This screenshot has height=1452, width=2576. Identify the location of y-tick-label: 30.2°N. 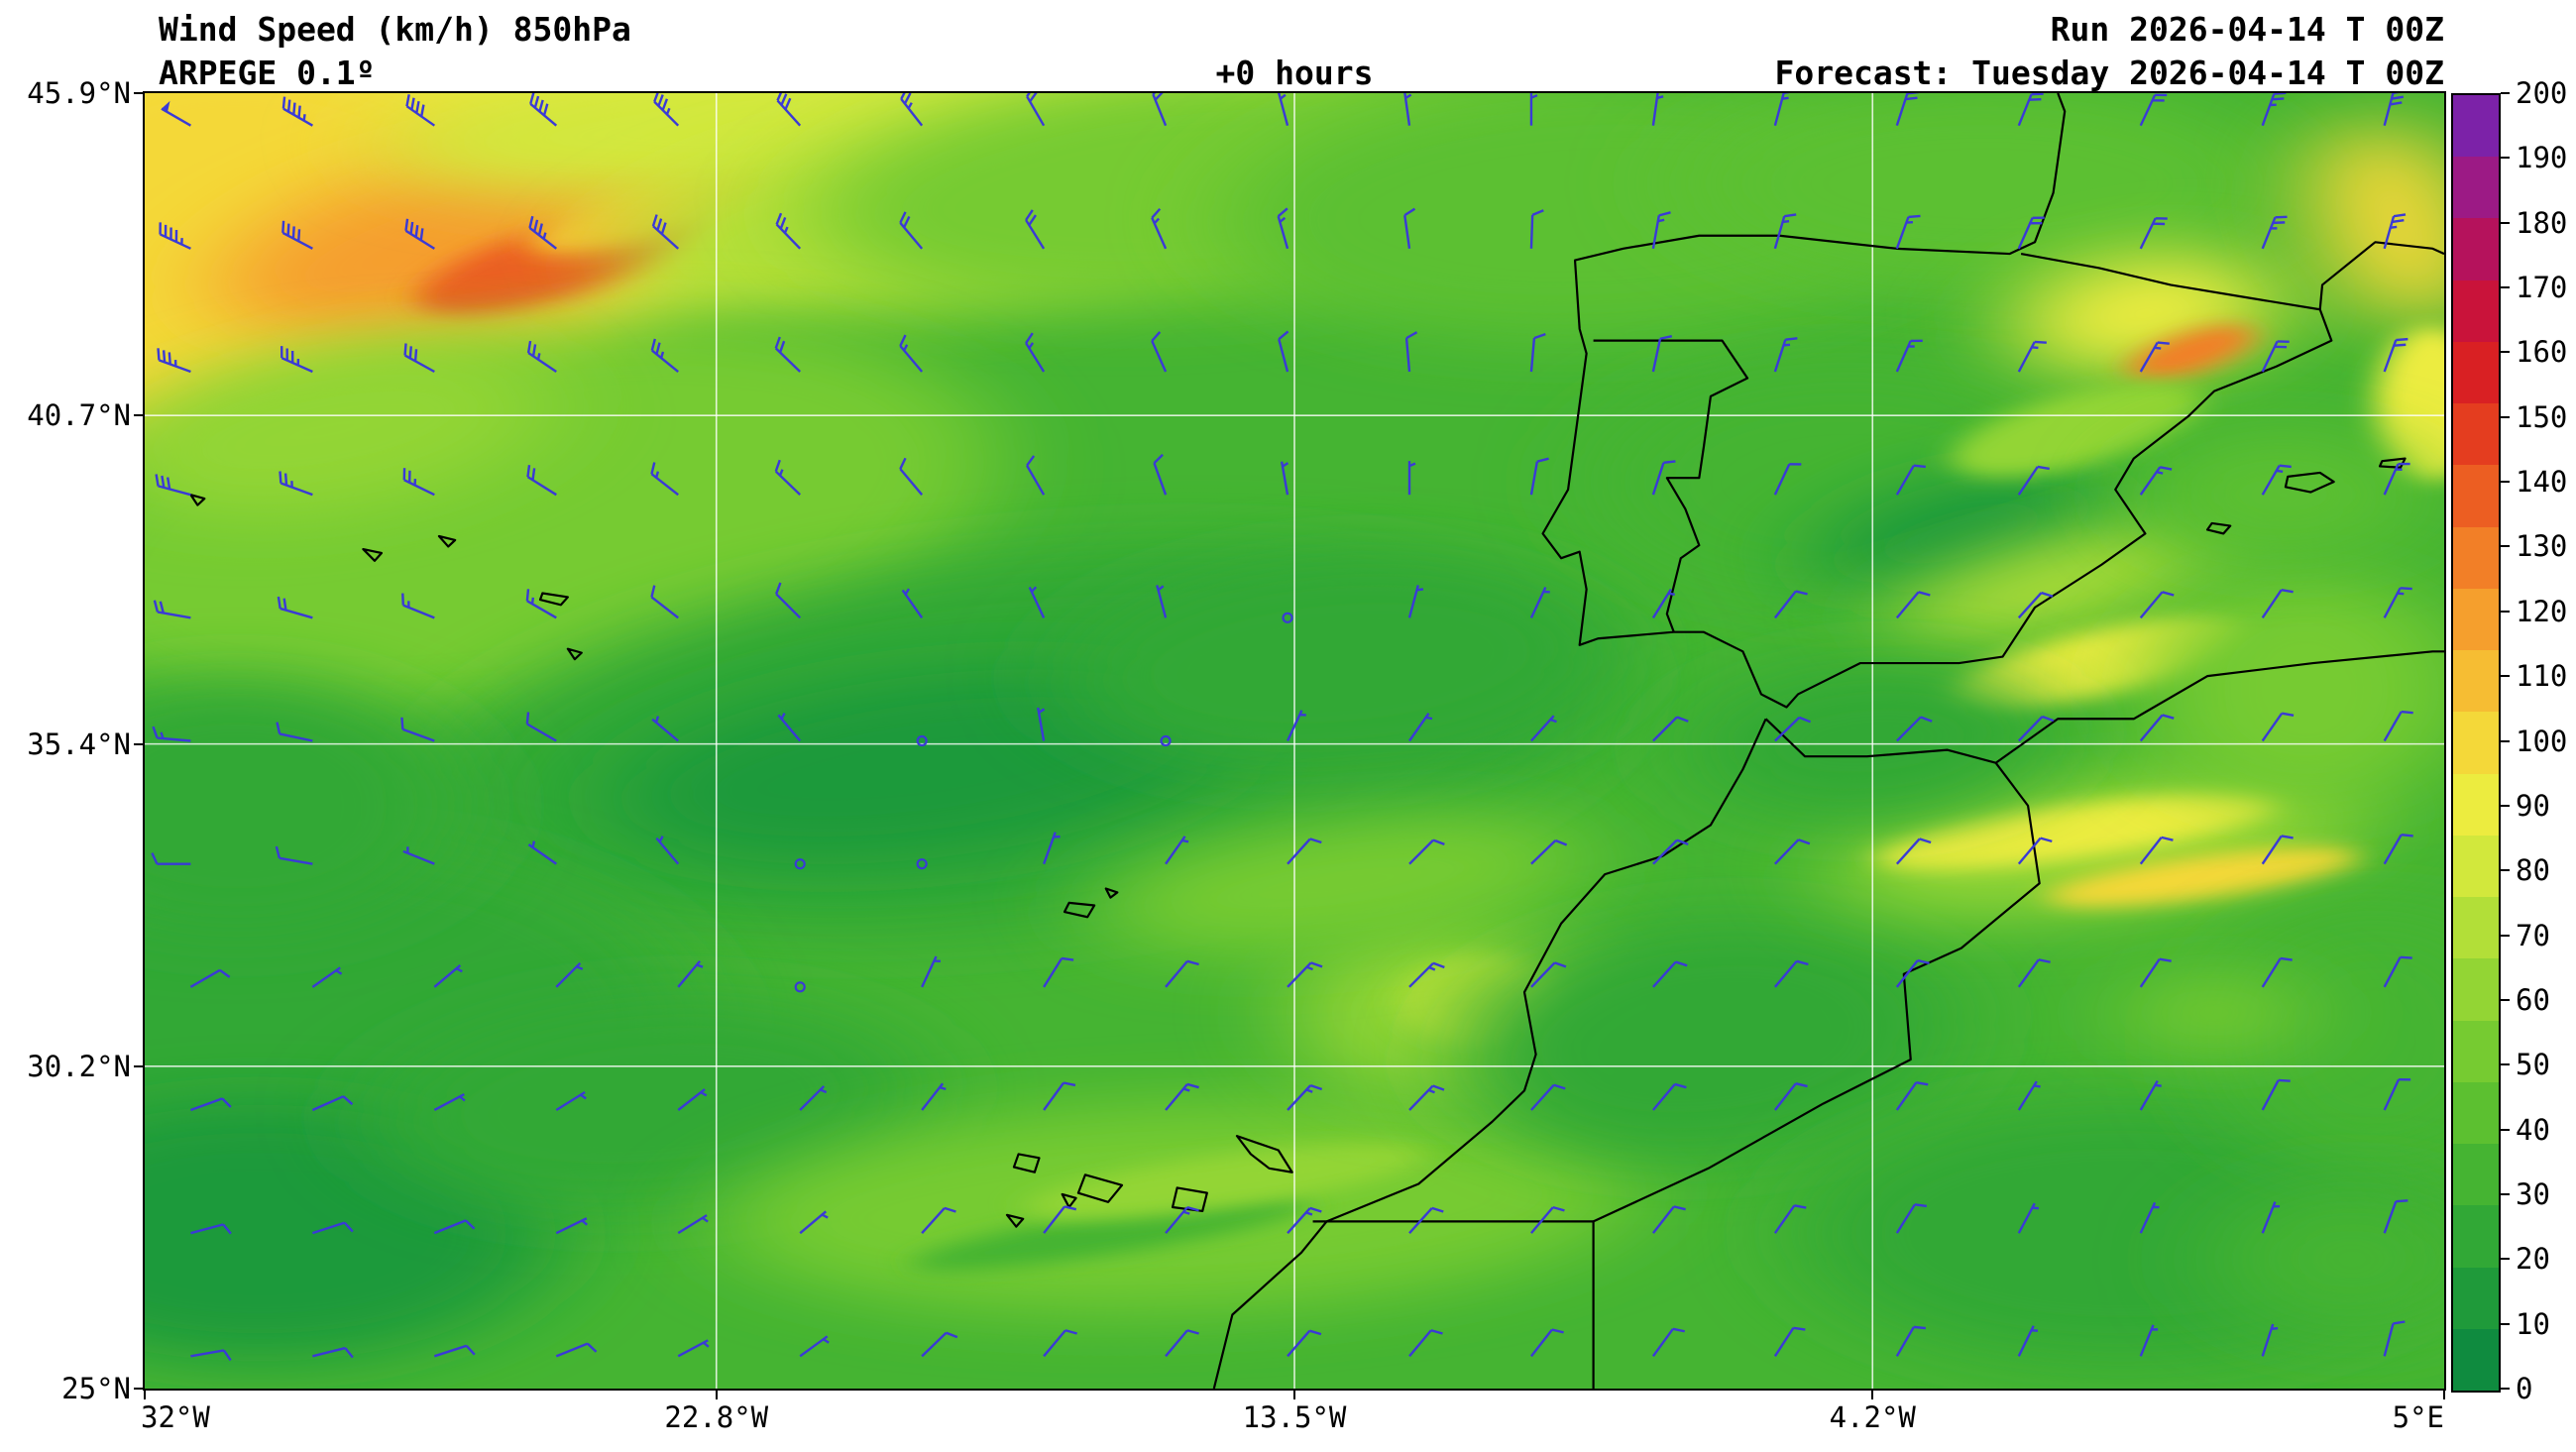
(79, 1066).